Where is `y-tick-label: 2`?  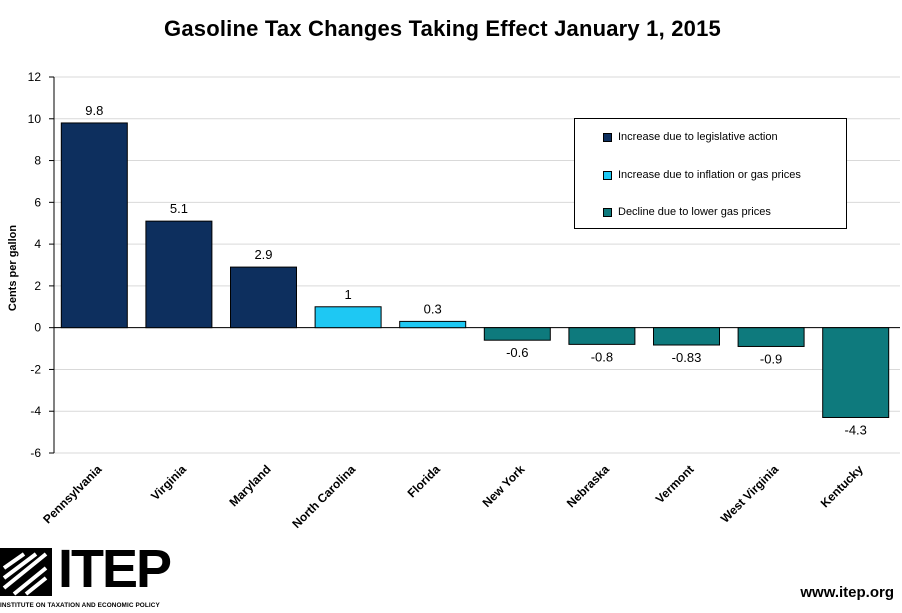
y-tick-label: 2 is located at coordinates (37, 286).